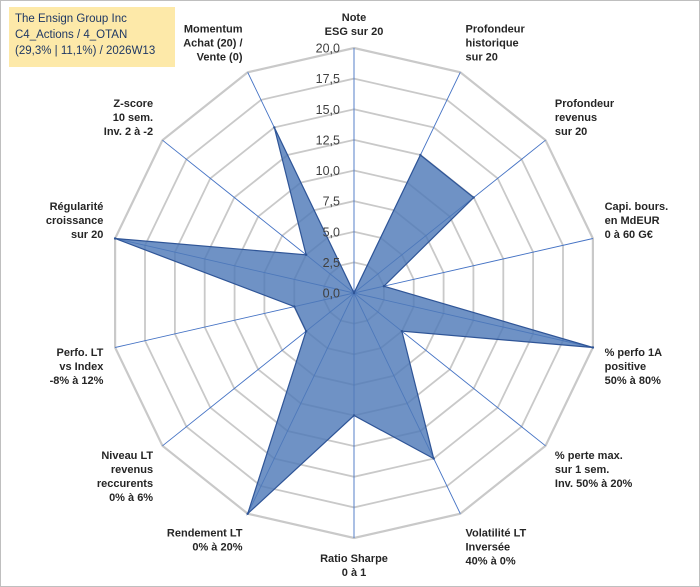 The image size is (700, 587). I want to click on tick-label: 17,5, so click(328, 79).